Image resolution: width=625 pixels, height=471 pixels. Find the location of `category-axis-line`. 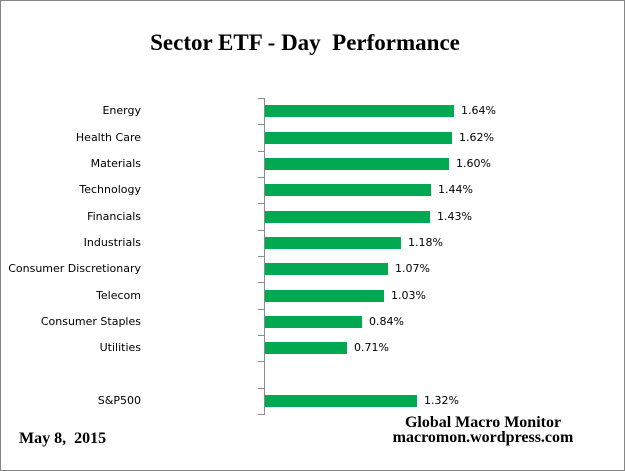

category-axis-line is located at coordinates (264, 256).